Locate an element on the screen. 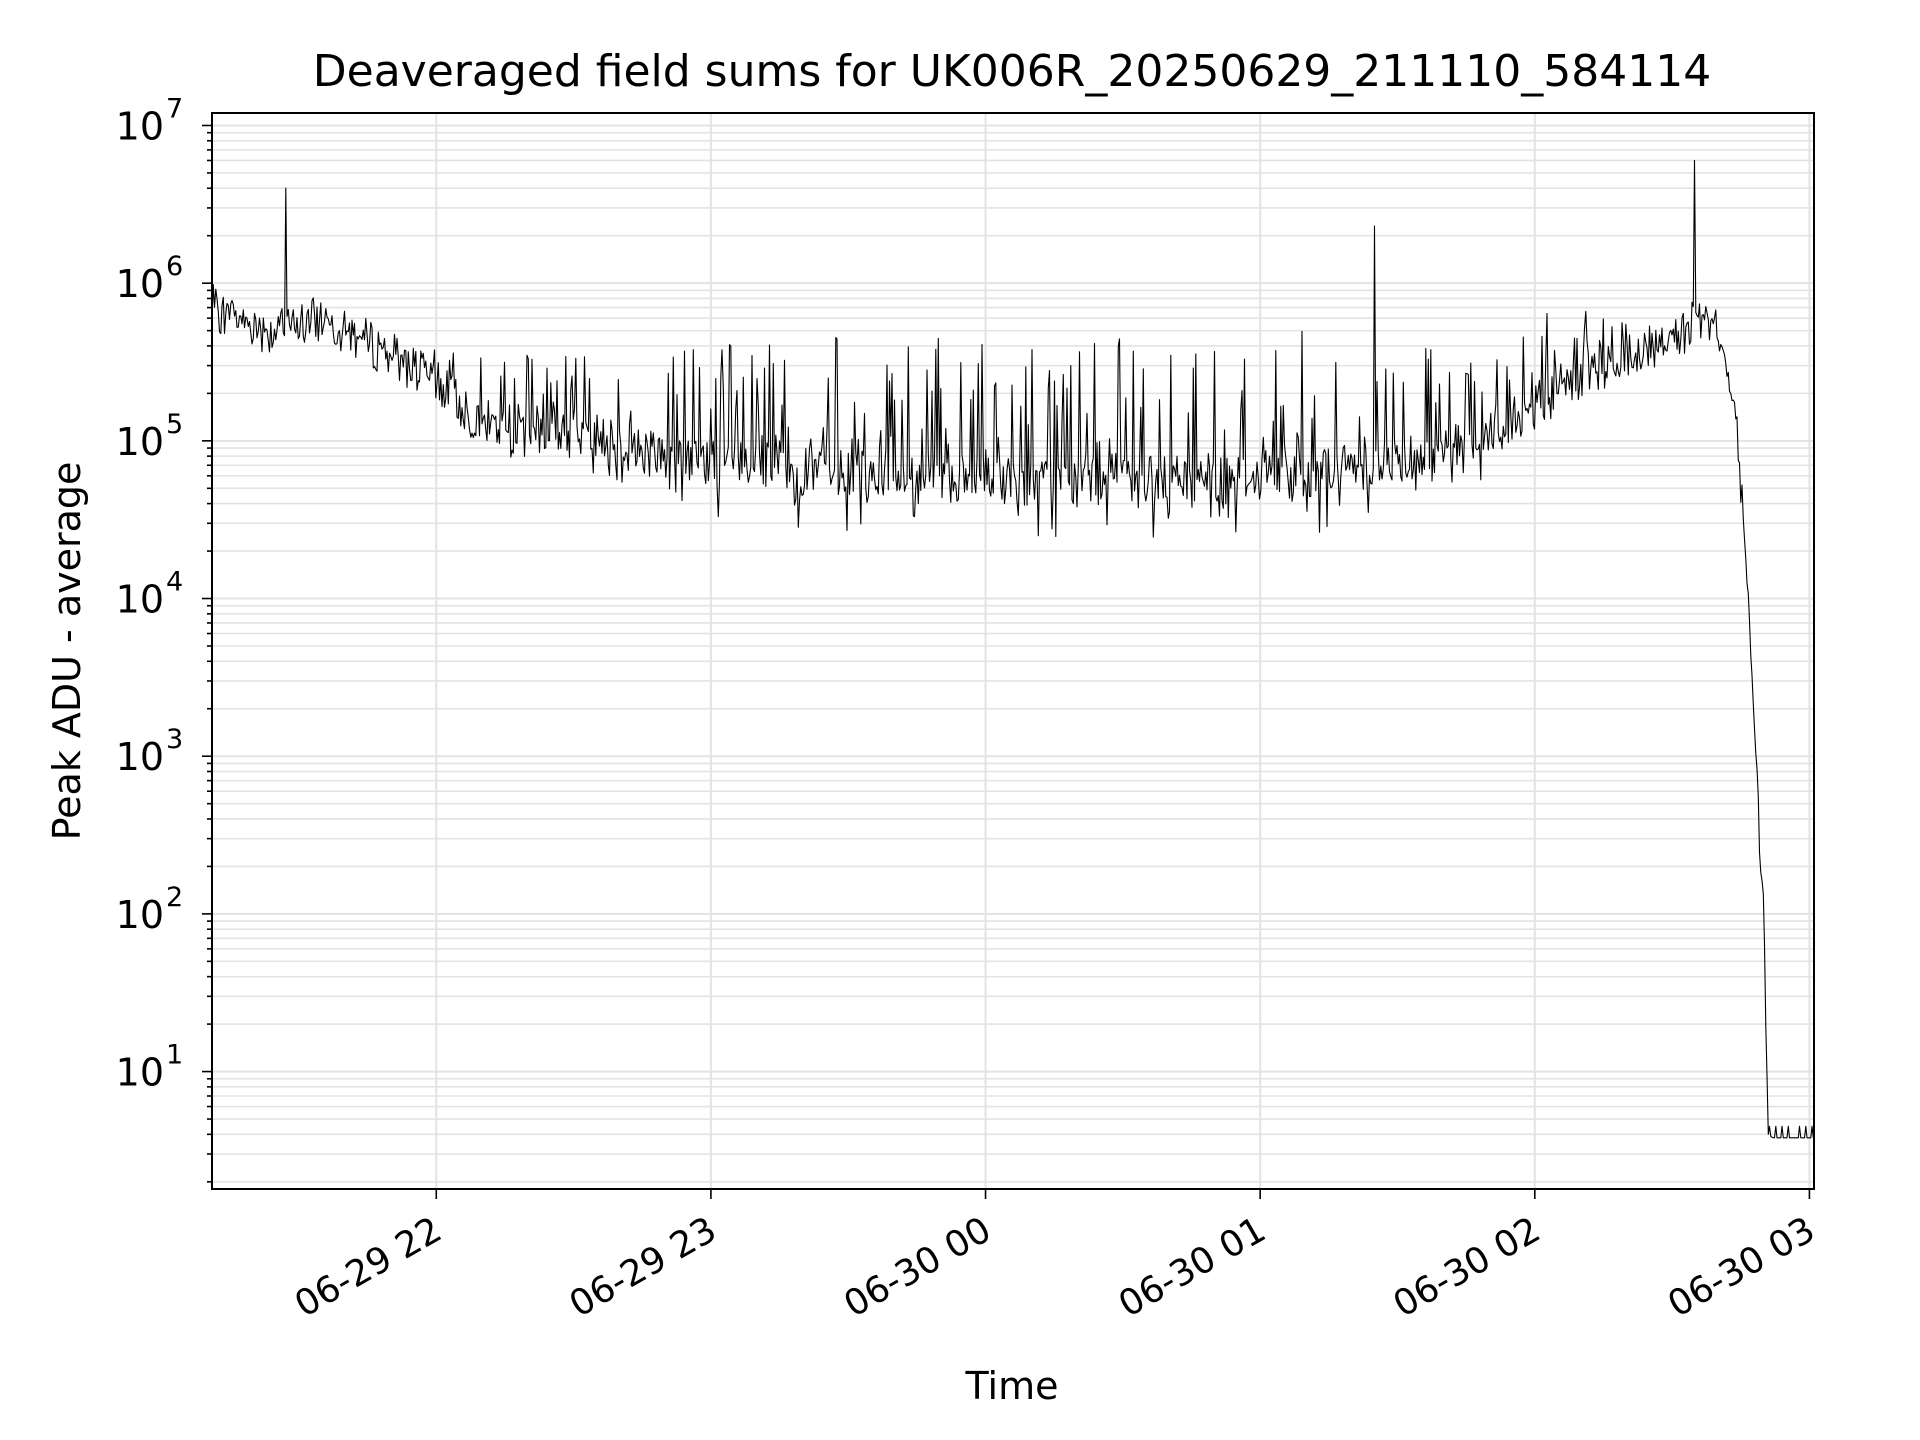  y-axis-label: Peak ADU - average is located at coordinates (67, 651).